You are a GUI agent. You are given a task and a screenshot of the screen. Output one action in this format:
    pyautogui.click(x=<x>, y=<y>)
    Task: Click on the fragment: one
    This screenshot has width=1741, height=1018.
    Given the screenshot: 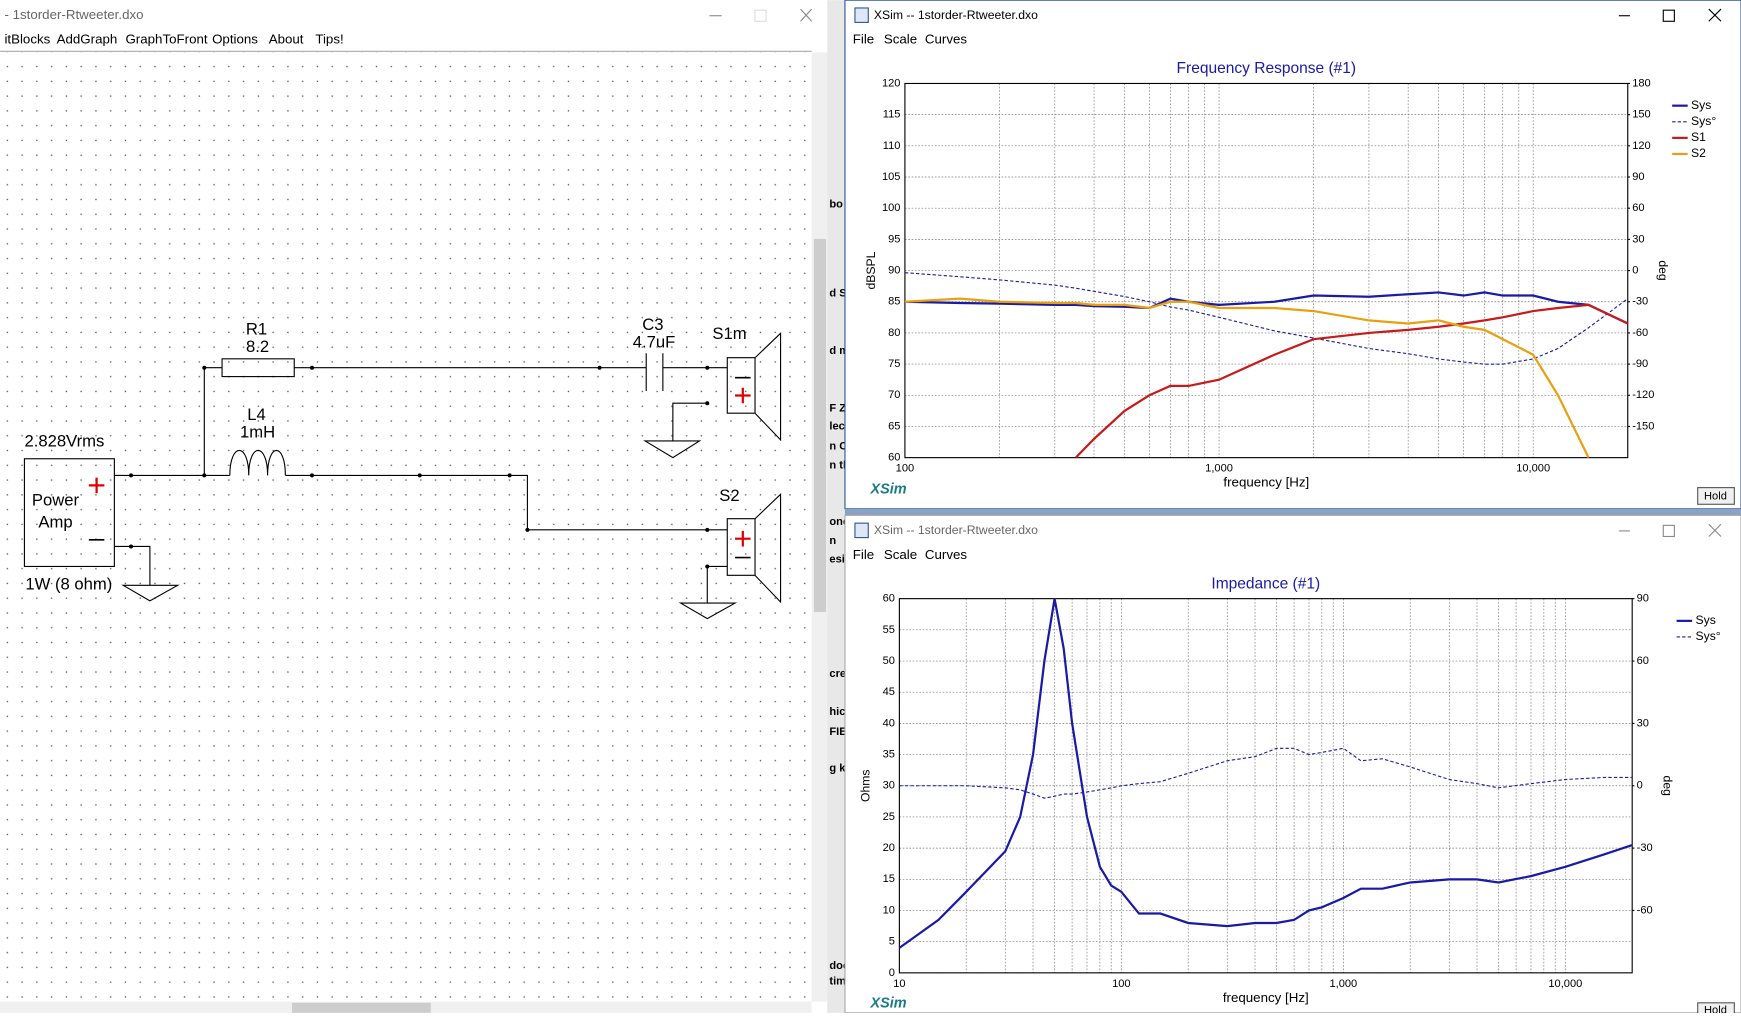 What is the action you would take?
    pyautogui.click(x=839, y=522)
    